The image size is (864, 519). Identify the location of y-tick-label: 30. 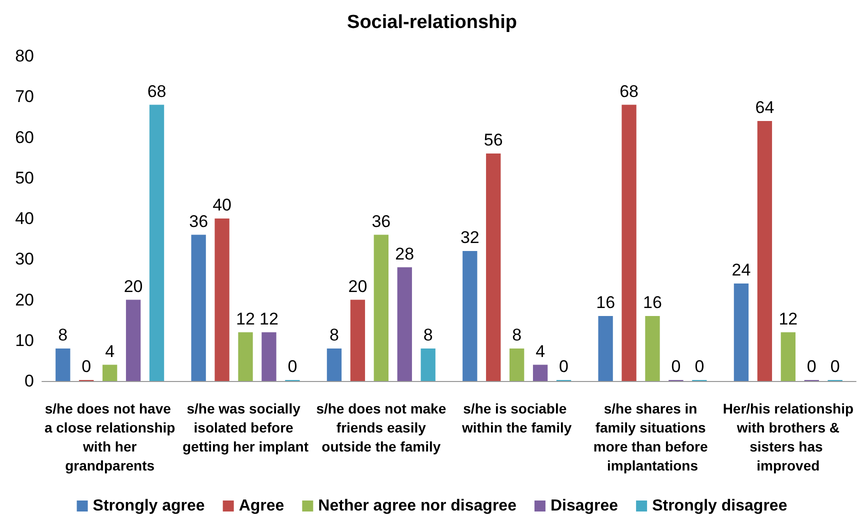
(24, 259).